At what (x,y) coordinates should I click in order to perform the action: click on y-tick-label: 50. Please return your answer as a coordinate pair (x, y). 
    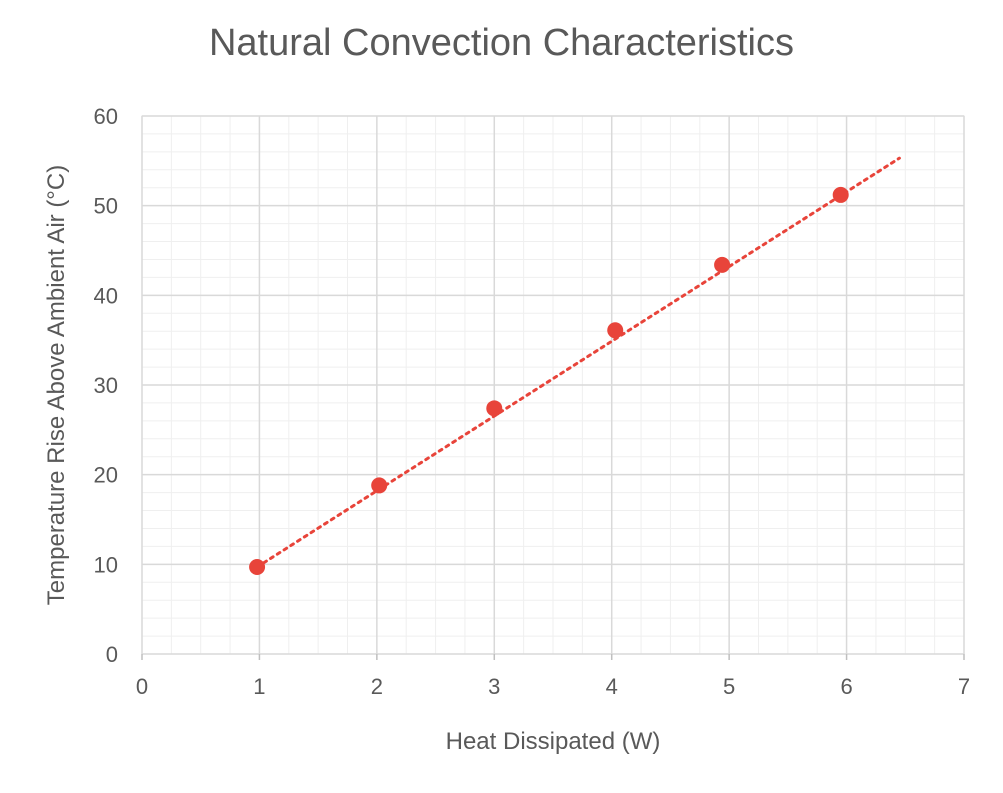
    Looking at the image, I should click on (106, 206).